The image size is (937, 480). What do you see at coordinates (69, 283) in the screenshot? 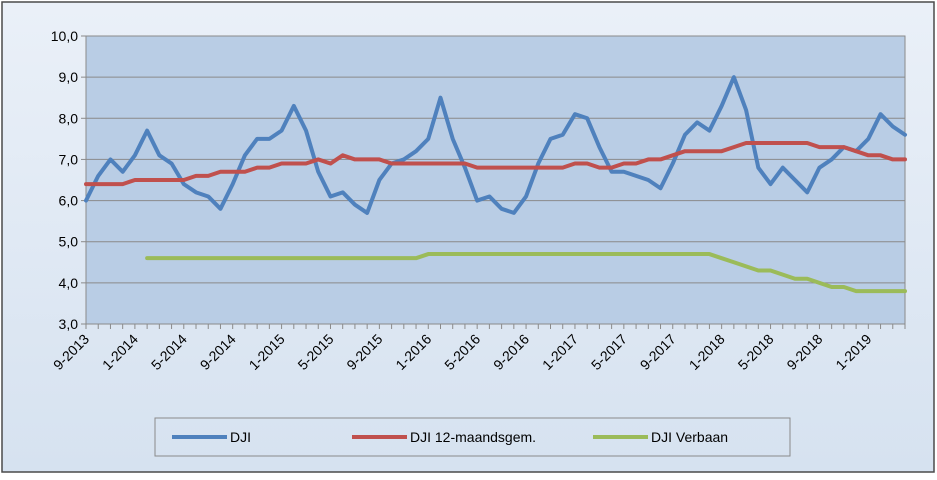
I see `y-tick-label: 4,0` at bounding box center [69, 283].